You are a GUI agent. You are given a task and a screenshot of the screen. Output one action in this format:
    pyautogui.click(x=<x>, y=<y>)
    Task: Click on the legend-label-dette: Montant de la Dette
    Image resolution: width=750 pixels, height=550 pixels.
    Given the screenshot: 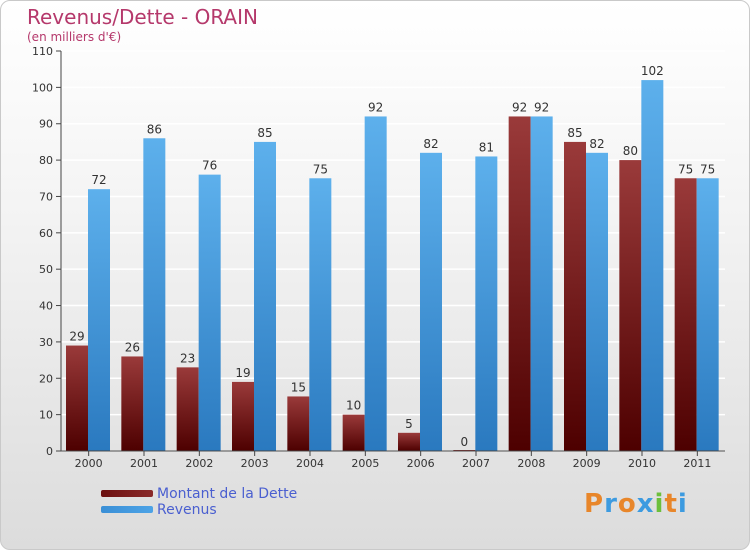 What is the action you would take?
    pyautogui.click(x=227, y=494)
    